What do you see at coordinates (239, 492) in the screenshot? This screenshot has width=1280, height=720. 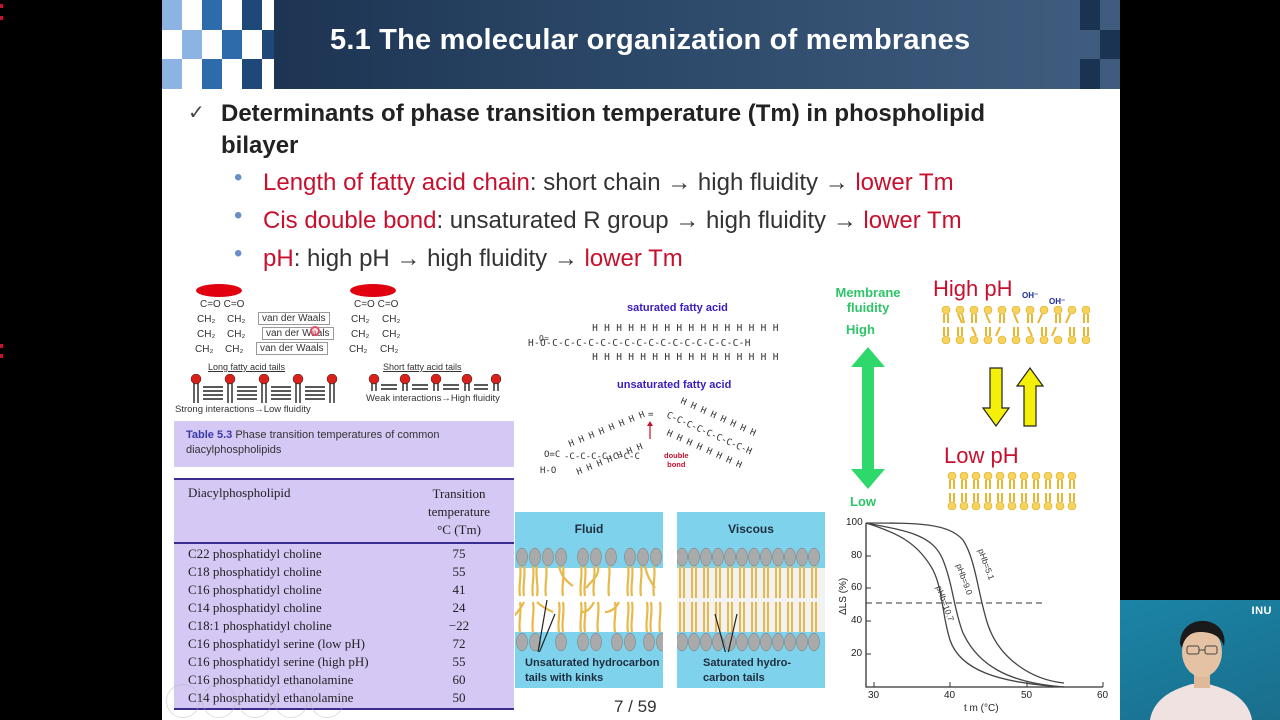 I see `column-header: Diacylphospholipid` at bounding box center [239, 492].